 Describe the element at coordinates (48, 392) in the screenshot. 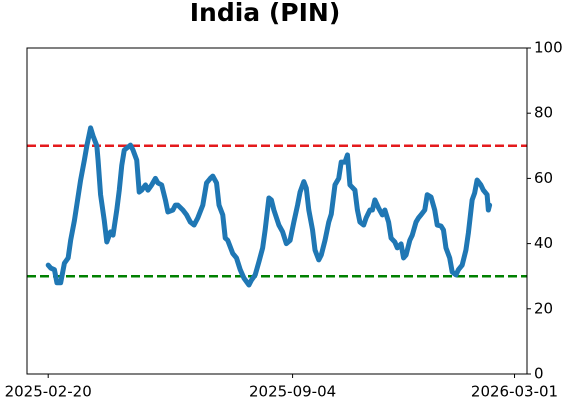

I see `x-tick-label: 2025-02-20` at that location.